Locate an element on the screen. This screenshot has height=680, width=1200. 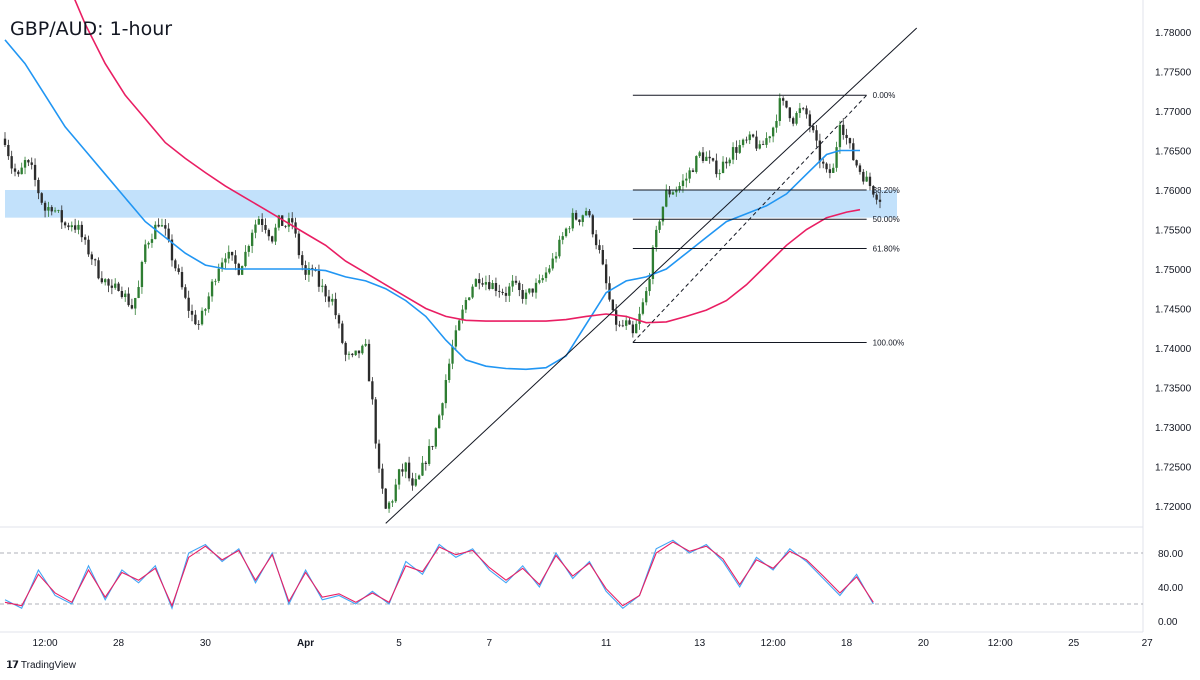
time-axis-tick-label: 18 is located at coordinates (847, 643).